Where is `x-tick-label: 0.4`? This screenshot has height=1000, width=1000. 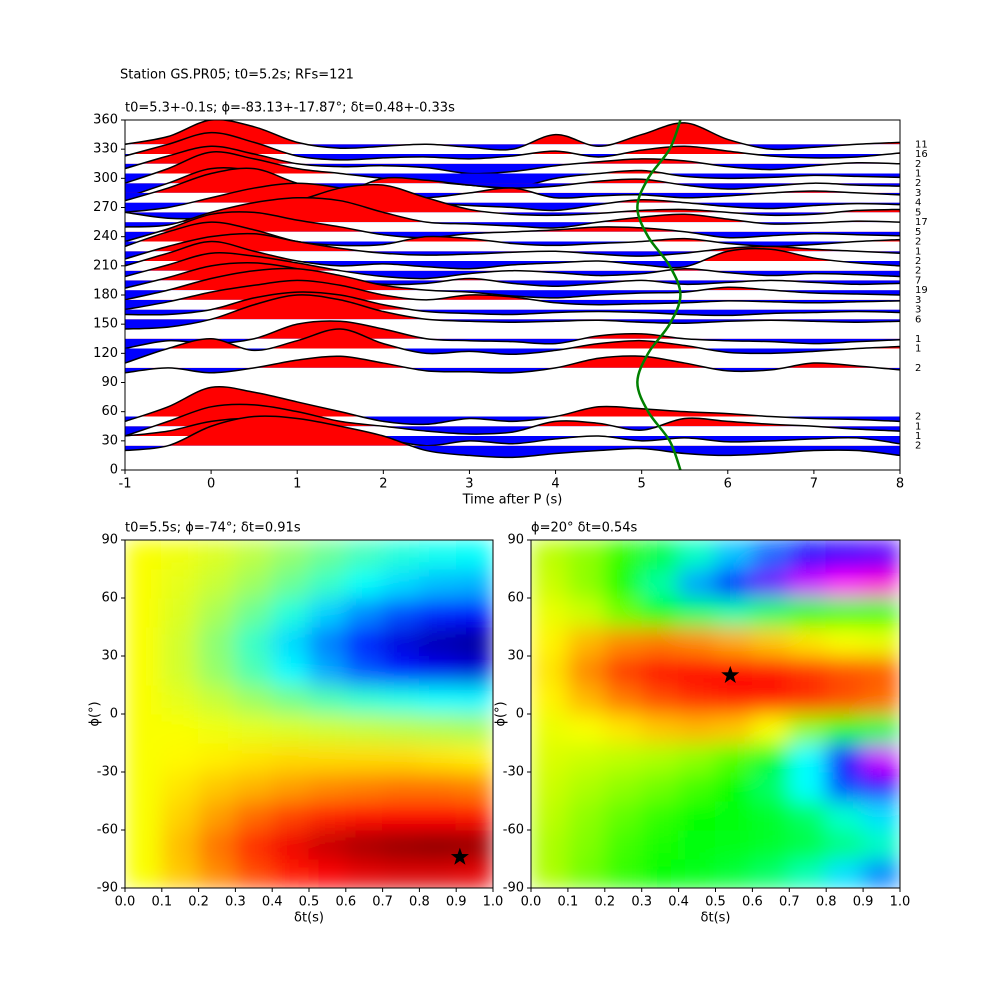 x-tick-label: 0.4 is located at coordinates (678, 902).